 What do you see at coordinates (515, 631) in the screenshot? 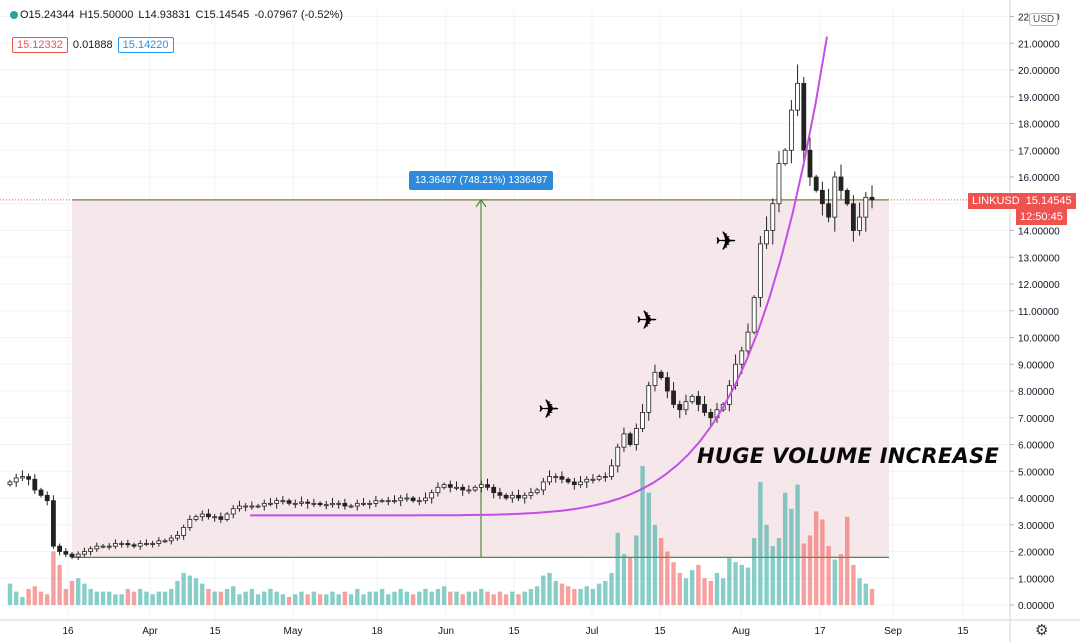
I see `time-axis: 16 Apr 15 May 18 Jun 15 Jul 15 Aug 17 Sep 15` at bounding box center [515, 631].